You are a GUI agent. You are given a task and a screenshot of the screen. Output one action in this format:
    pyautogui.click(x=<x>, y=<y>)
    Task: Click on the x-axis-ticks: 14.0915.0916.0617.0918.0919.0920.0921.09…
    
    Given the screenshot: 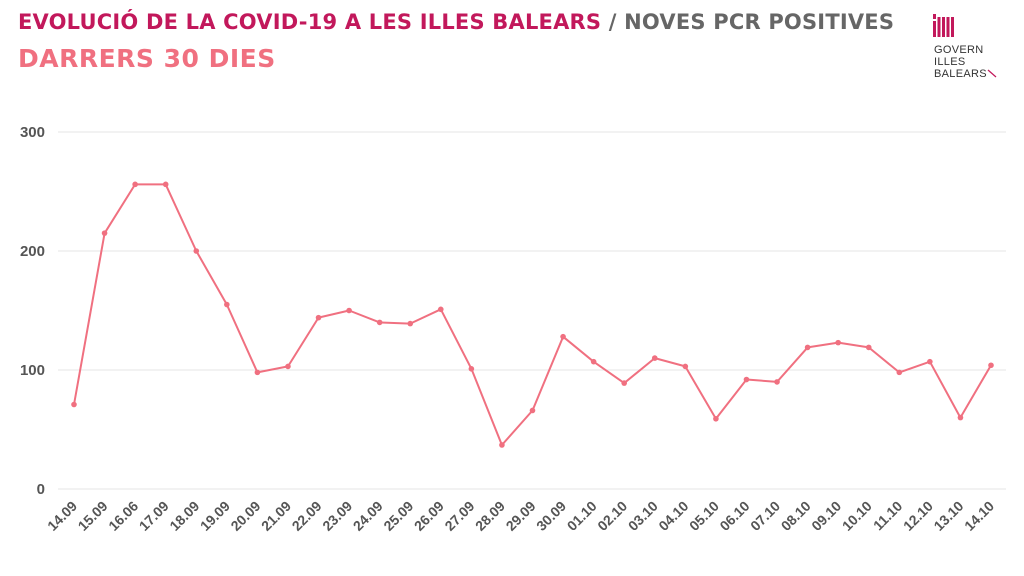 What is the action you would take?
    pyautogui.click(x=520, y=516)
    